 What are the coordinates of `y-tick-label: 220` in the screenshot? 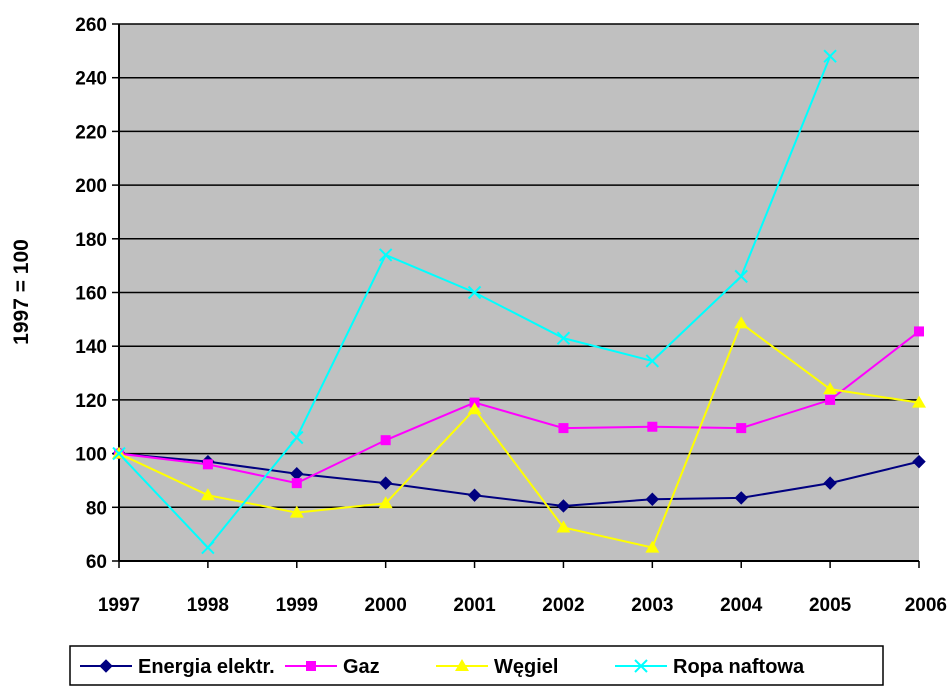 It's located at (91, 132).